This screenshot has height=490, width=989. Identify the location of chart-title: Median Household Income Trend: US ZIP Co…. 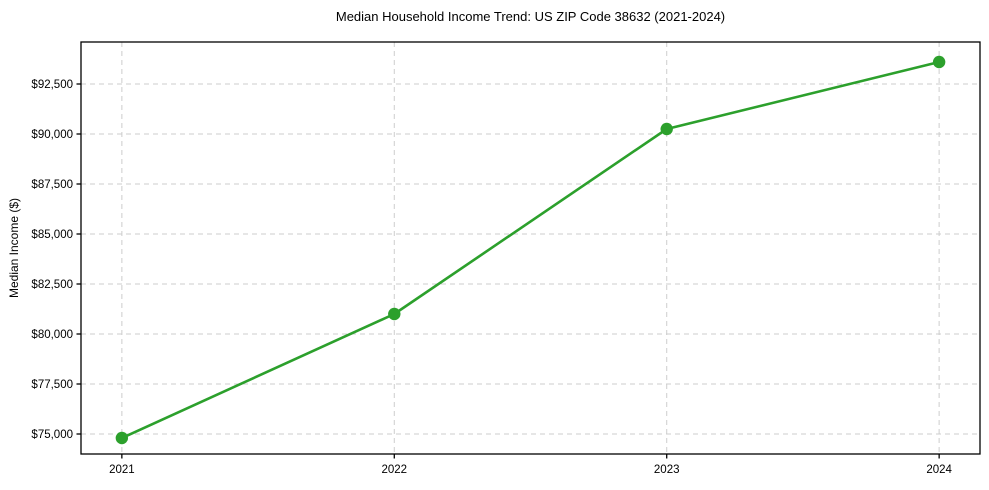
(530, 16).